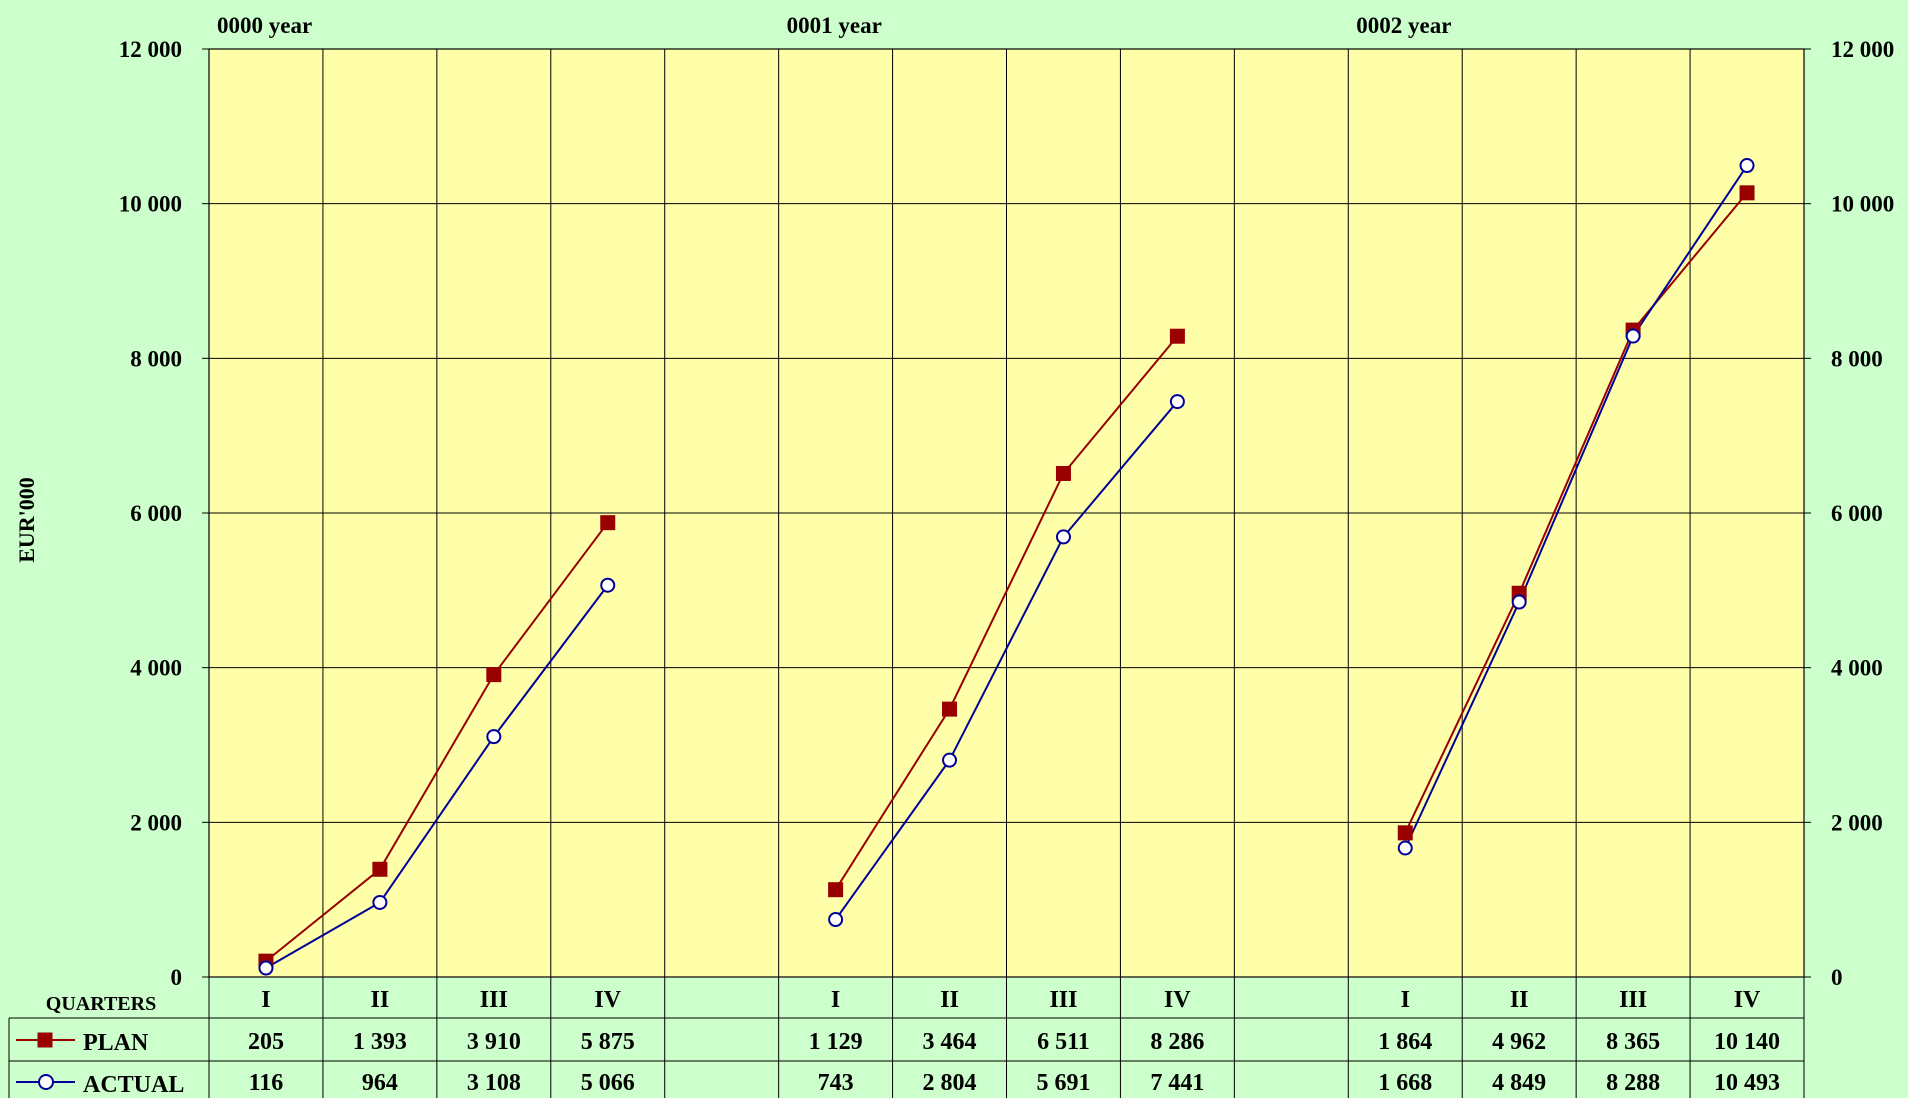 This screenshot has width=1908, height=1098. What do you see at coordinates (1857, 358) in the screenshot?
I see `y-tick-label-right: 8 000` at bounding box center [1857, 358].